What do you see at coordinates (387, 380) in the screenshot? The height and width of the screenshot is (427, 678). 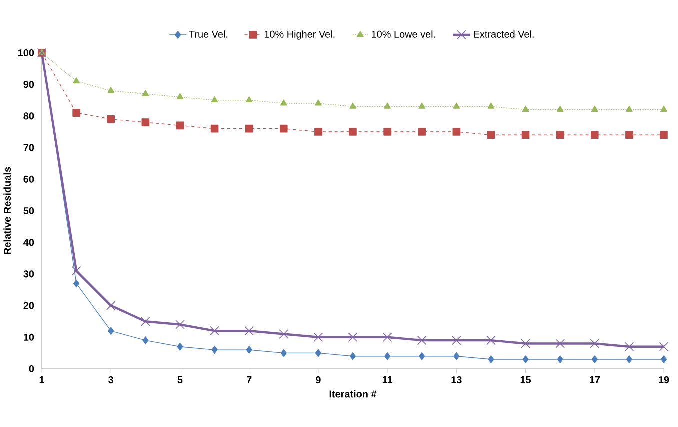 I see `x-tick-label: 11` at bounding box center [387, 380].